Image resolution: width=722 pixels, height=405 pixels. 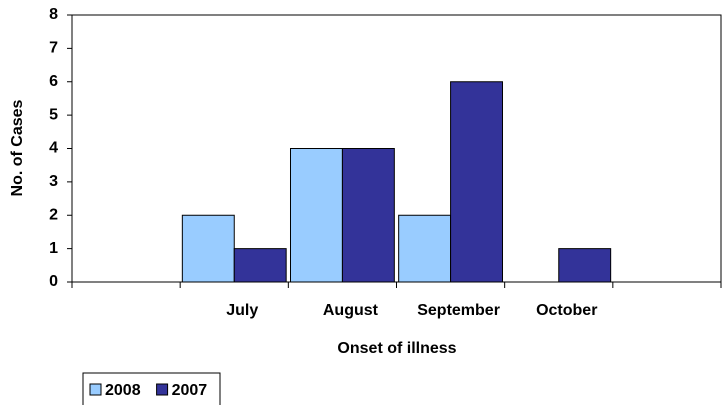 What do you see at coordinates (53, 48) in the screenshot?
I see `y-tick-label: 7` at bounding box center [53, 48].